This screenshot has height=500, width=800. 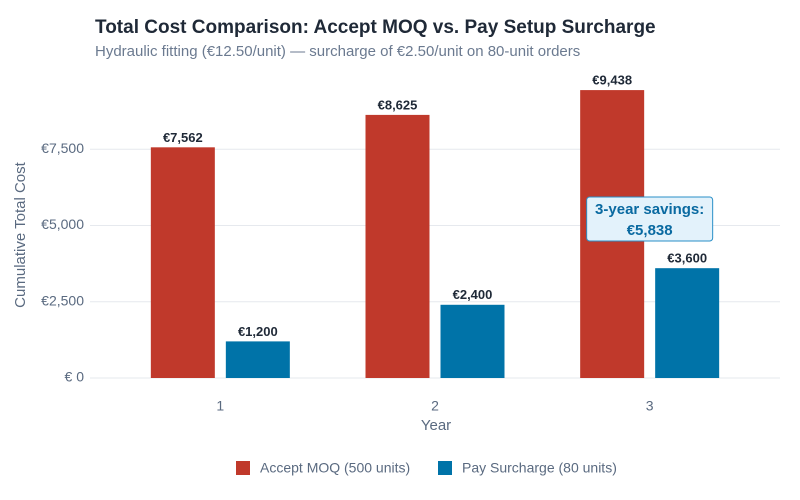 I want to click on value-label: €3,600, so click(x=687, y=258).